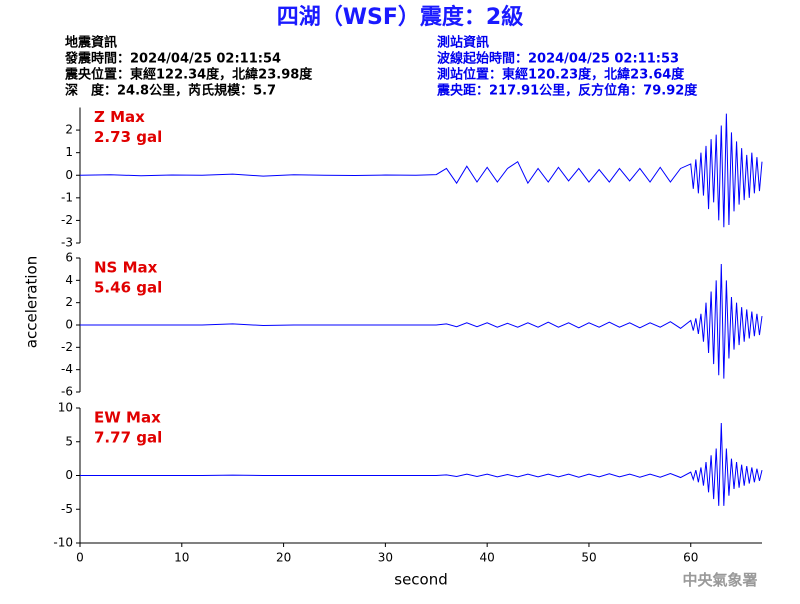  Describe the element at coordinates (63, 543) in the screenshot. I see `y-tick-label: -10` at that location.